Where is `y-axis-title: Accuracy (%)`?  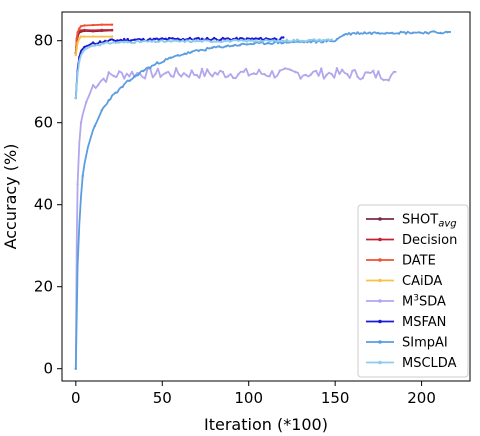
y-axis-title: Accuracy (%) is located at coordinates (10, 197).